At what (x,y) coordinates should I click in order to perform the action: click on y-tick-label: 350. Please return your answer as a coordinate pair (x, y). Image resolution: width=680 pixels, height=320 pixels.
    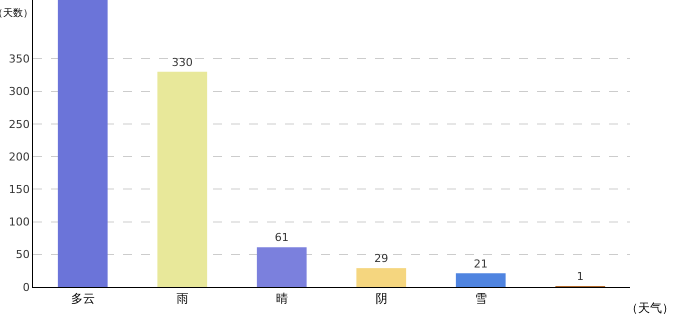
    Looking at the image, I should click on (19, 59).